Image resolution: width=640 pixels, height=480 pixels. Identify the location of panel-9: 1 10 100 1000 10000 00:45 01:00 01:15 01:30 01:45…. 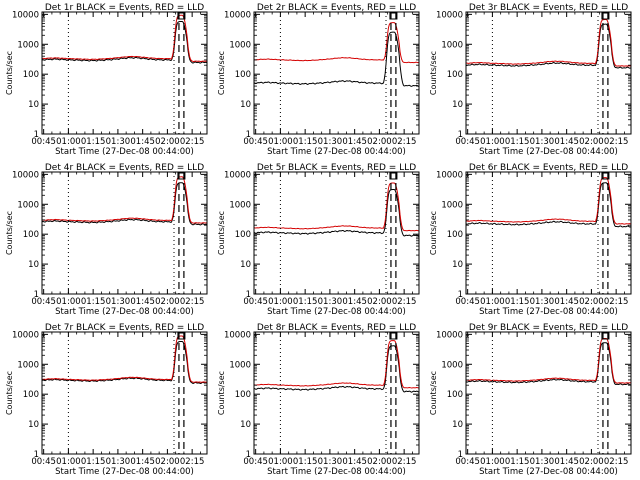
(530, 400).